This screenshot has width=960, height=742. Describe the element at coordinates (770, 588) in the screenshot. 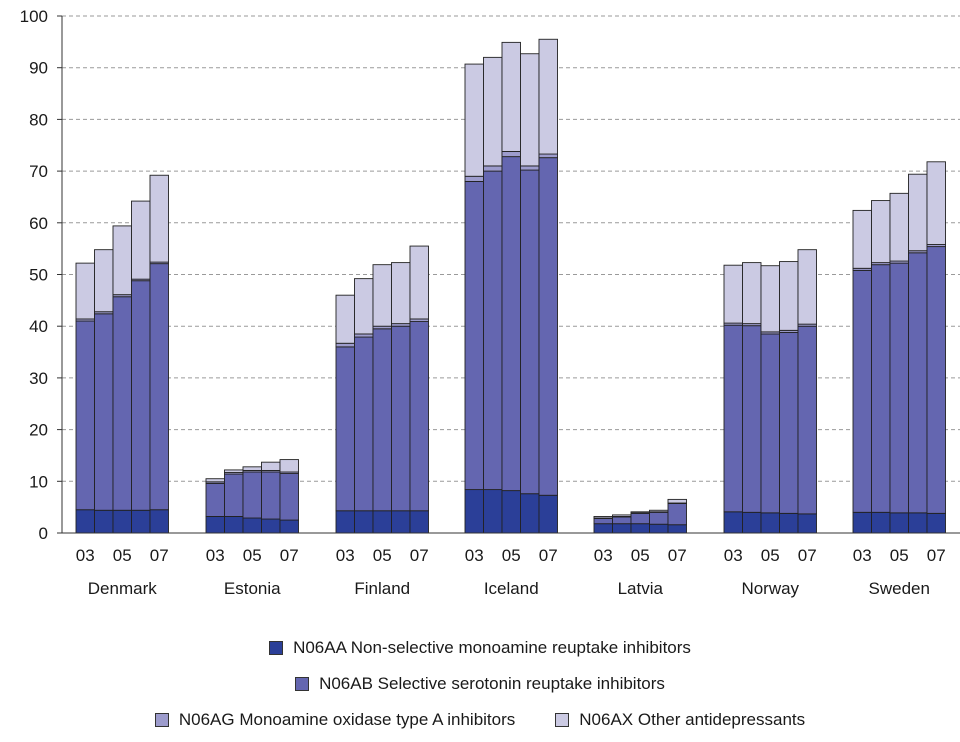

I see `x-country-label: Norway` at that location.